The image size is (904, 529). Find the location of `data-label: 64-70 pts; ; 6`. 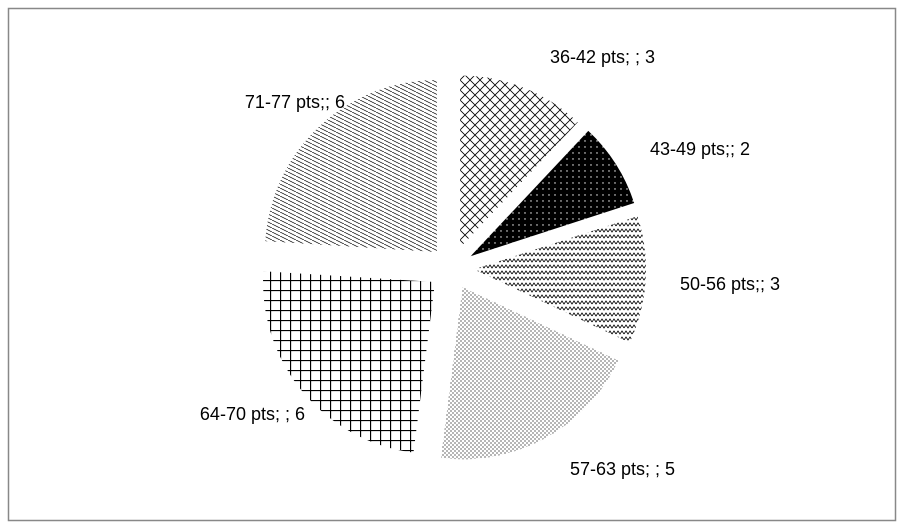

data-label: 64-70 pts; ; 6 is located at coordinates (252, 414).